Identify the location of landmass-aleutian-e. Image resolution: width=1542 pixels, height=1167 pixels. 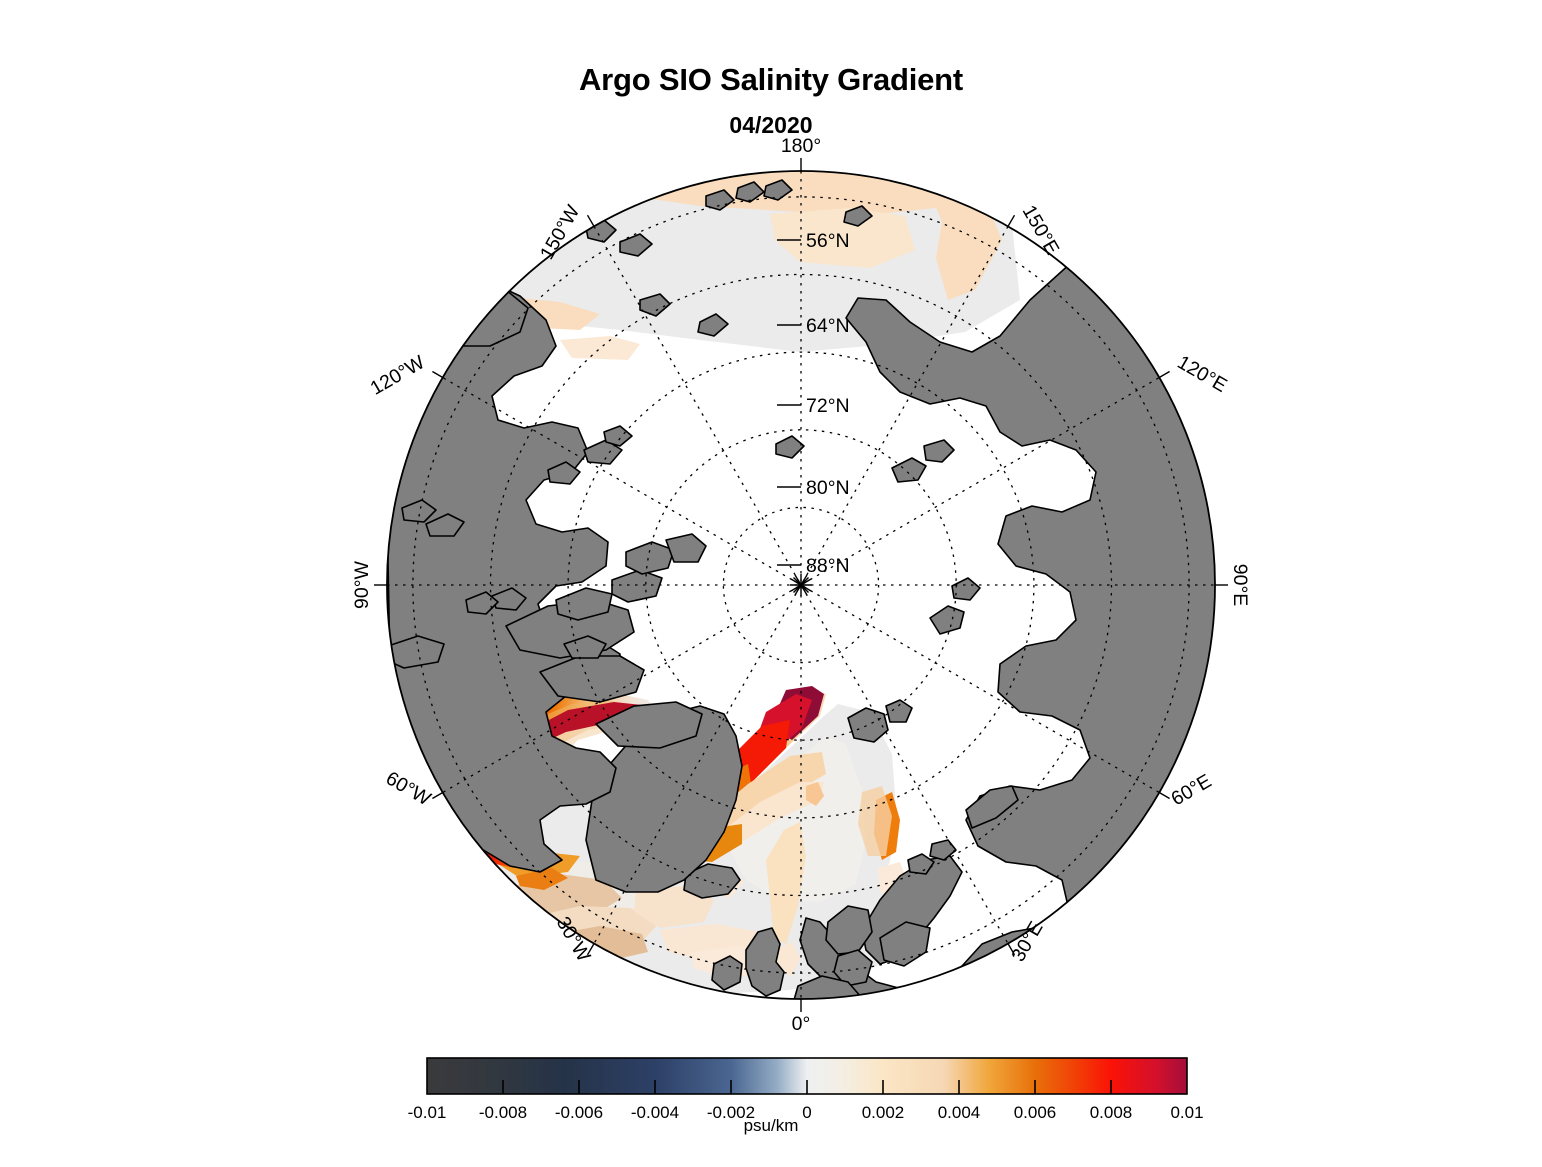
(778, 190).